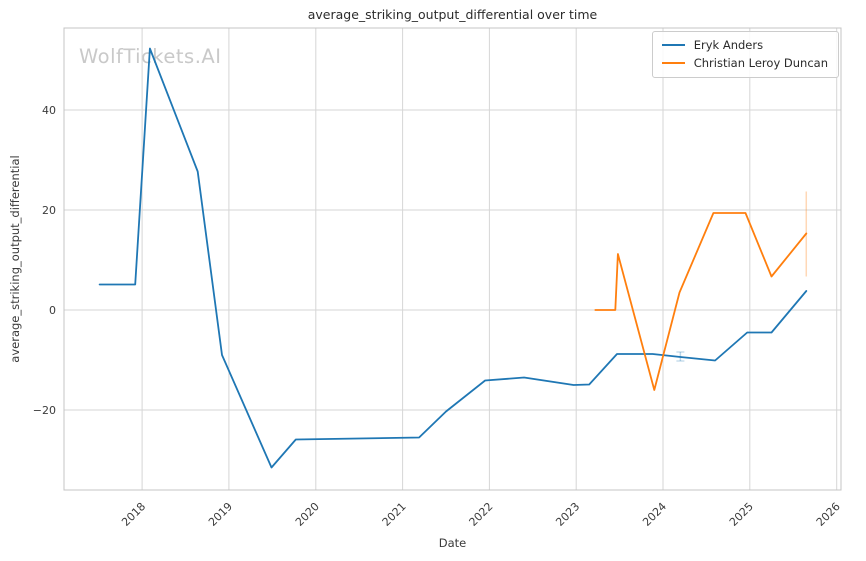 This screenshot has width=866, height=561. Describe the element at coordinates (701, 301) in the screenshot. I see `series-line-orange` at that location.